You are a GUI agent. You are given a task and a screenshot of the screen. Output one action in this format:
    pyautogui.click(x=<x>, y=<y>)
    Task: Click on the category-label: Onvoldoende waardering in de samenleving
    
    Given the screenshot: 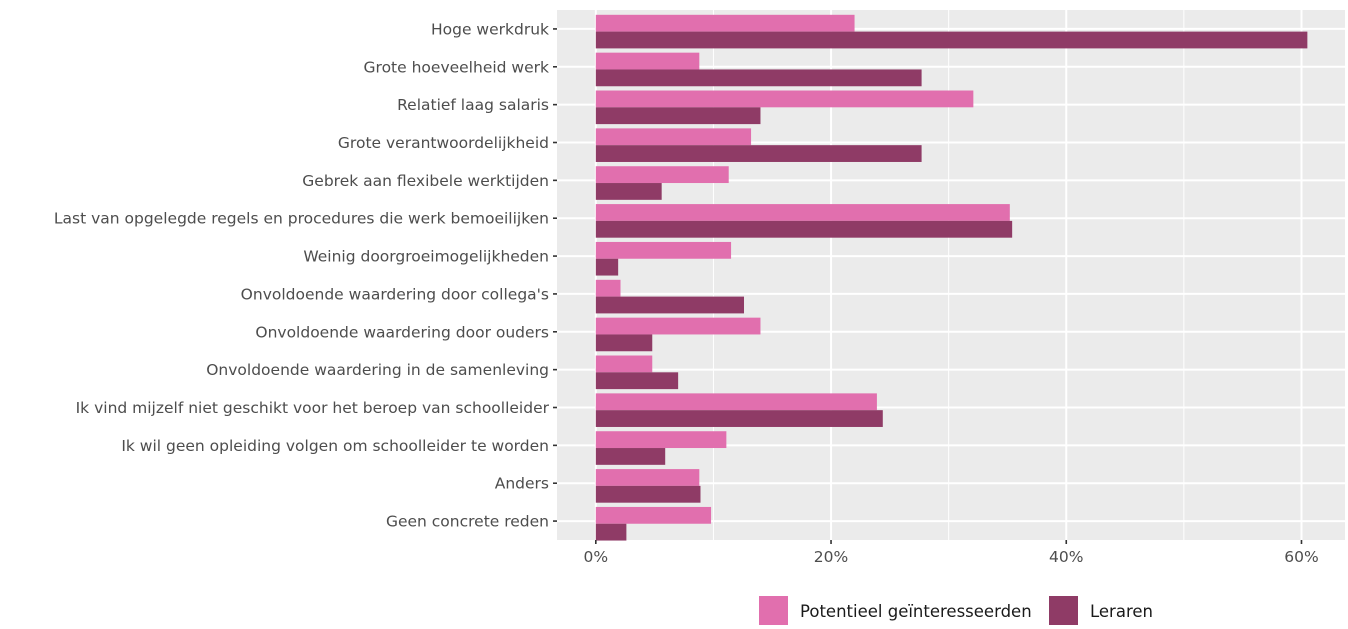 What is the action you would take?
    pyautogui.click(x=377, y=370)
    